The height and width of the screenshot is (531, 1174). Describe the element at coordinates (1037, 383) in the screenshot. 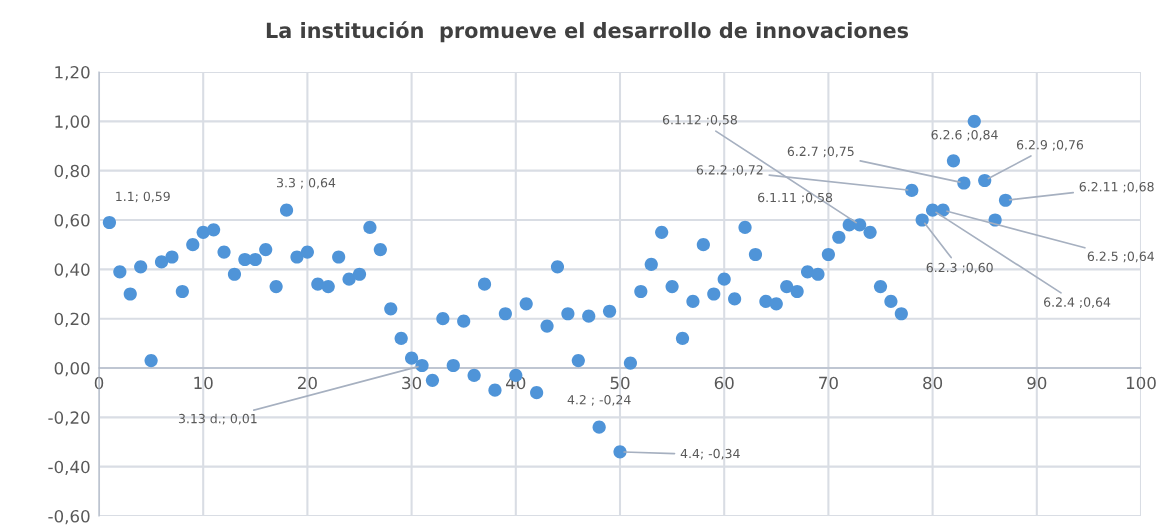

I see `x-tick-label: 90` at that location.